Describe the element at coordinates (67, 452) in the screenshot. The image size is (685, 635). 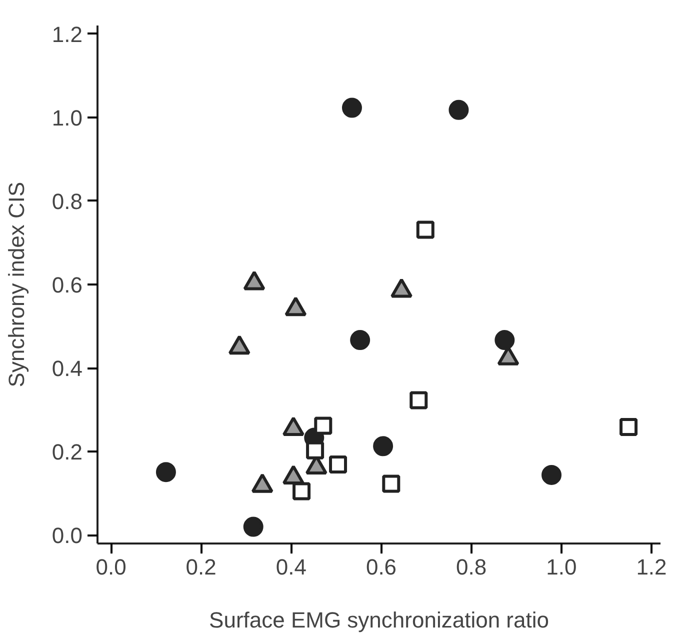
I see `y-tick-label: 0.2` at that location.